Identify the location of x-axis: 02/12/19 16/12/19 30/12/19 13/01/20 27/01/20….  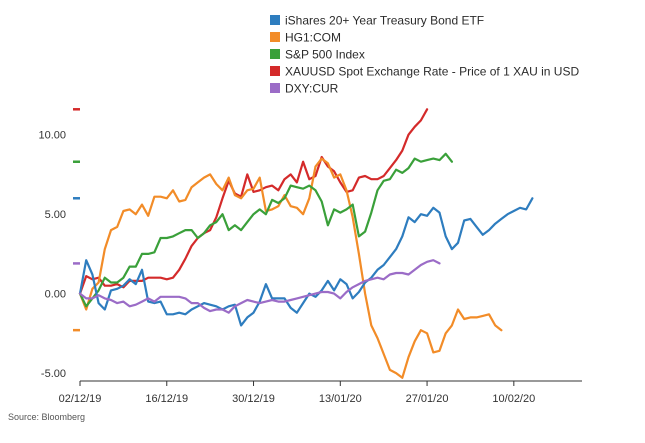
(320, 392).